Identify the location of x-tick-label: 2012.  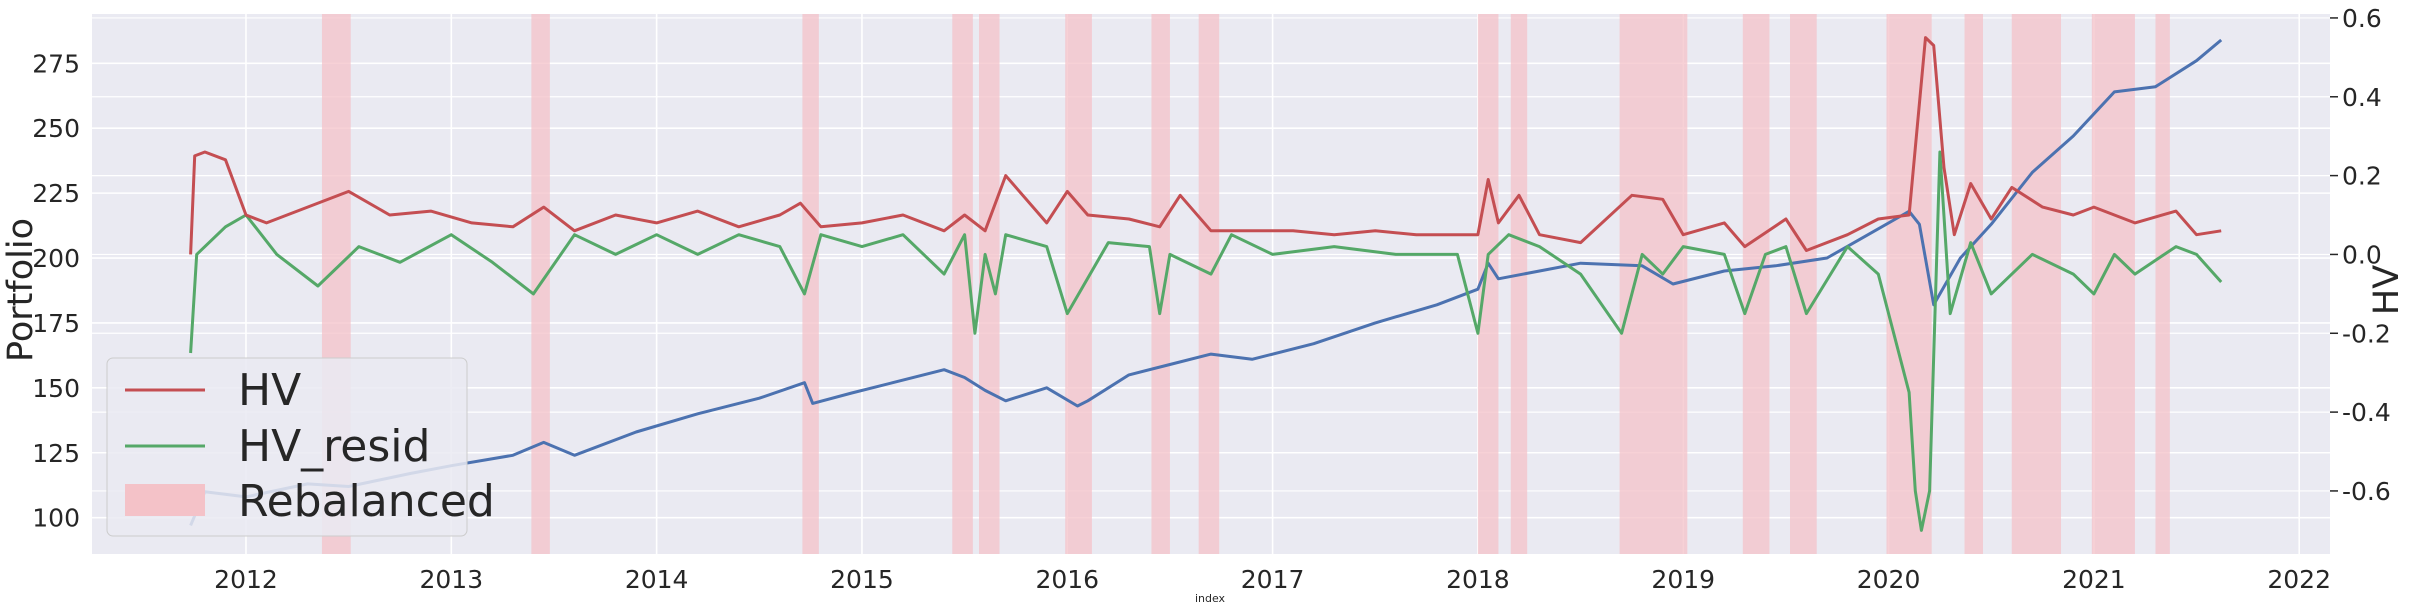
(246, 579).